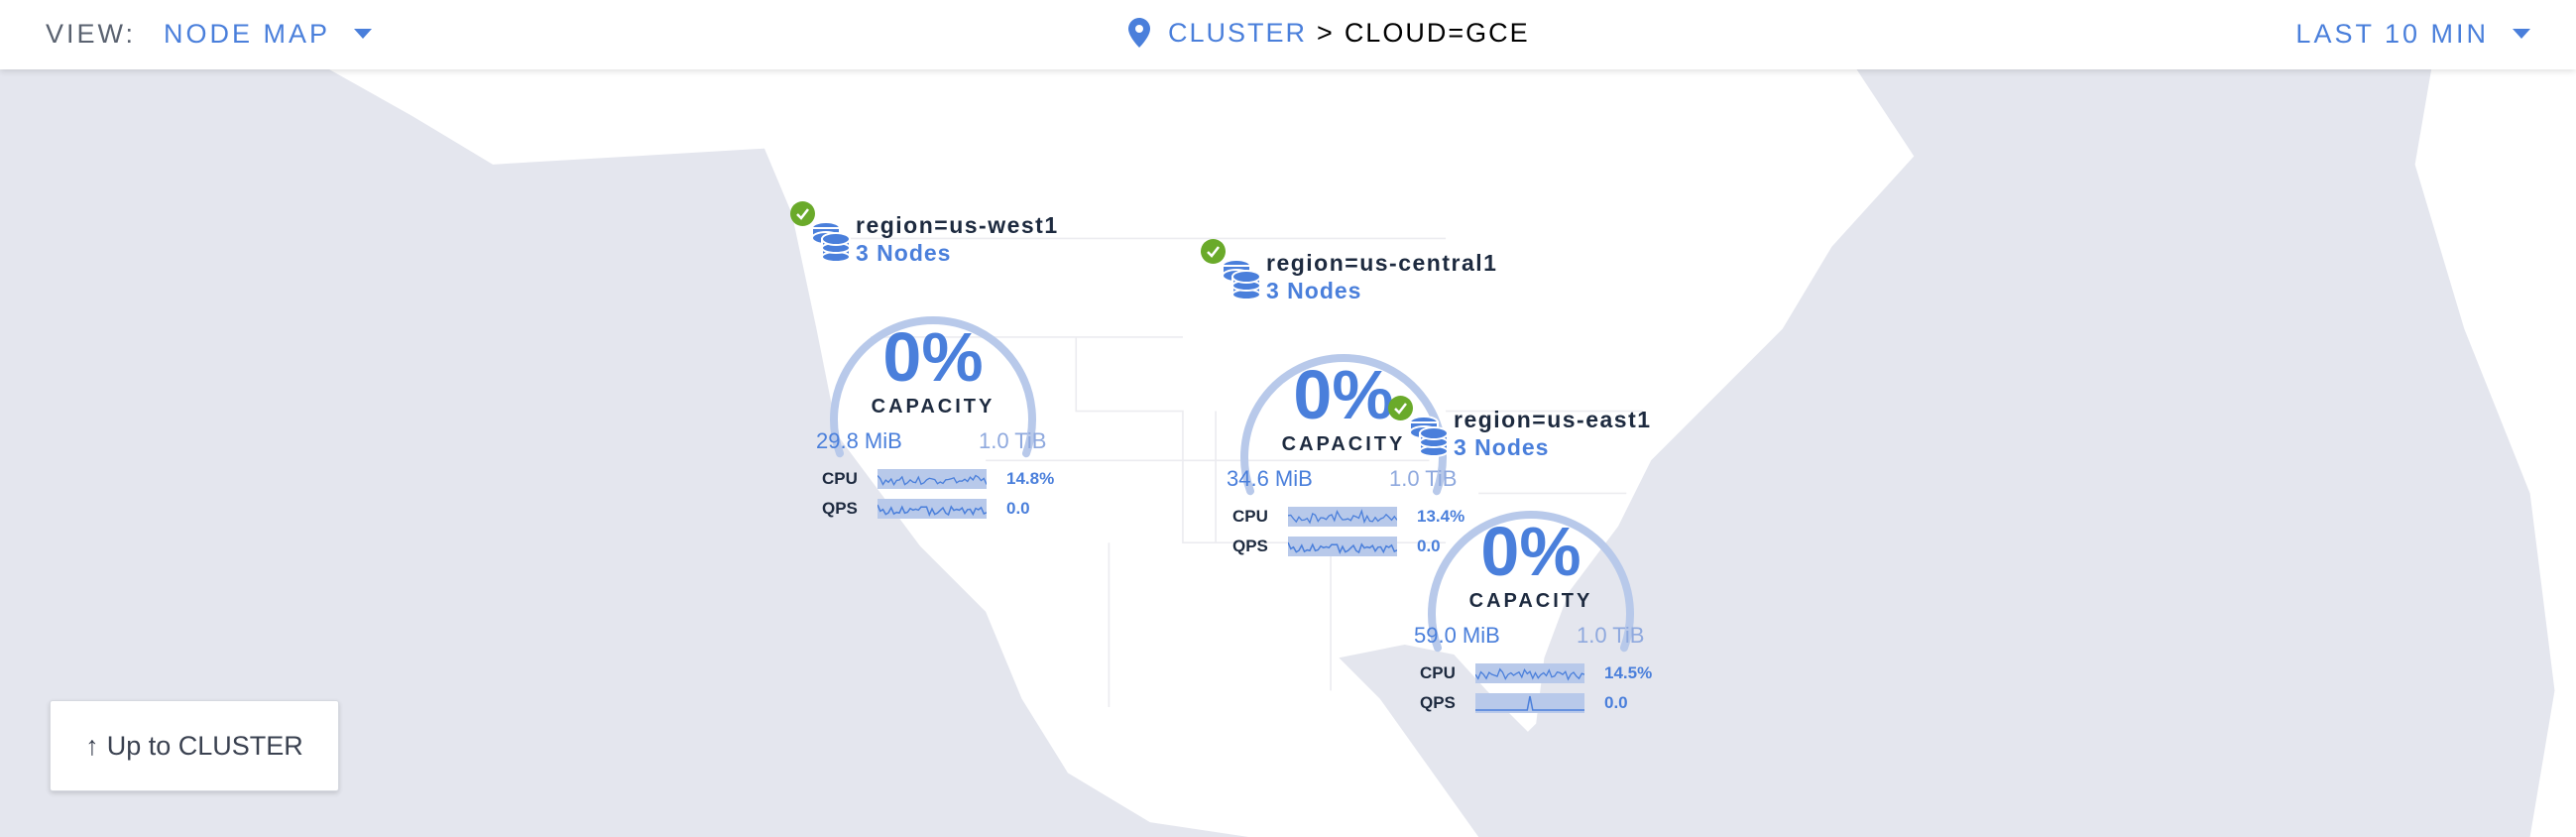  What do you see at coordinates (957, 225) in the screenshot?
I see `region-name: region=us-west1` at bounding box center [957, 225].